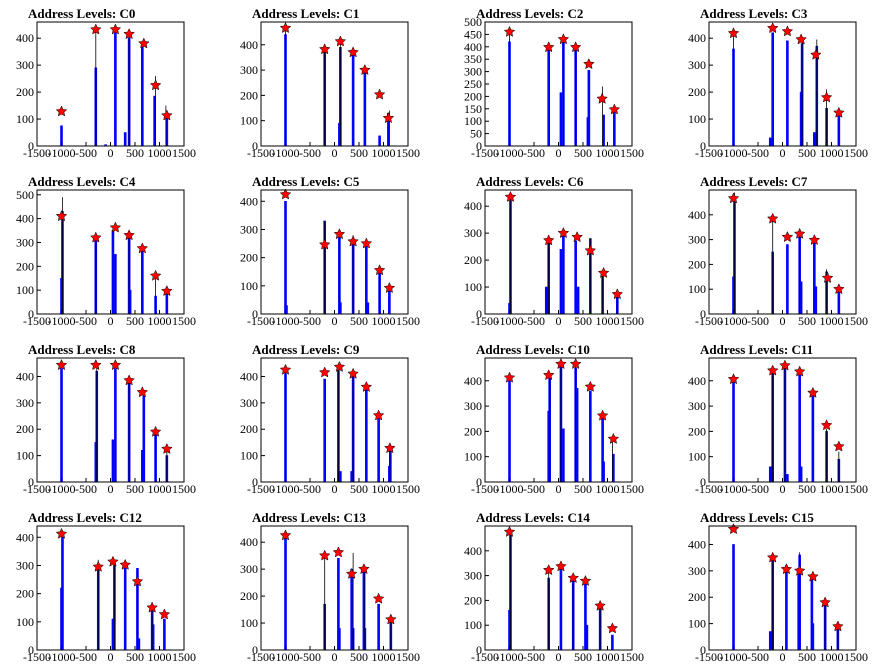 The image size is (896, 672). What do you see at coordinates (473, 84) in the screenshot?
I see `y-tick-label: 250` at bounding box center [473, 84].